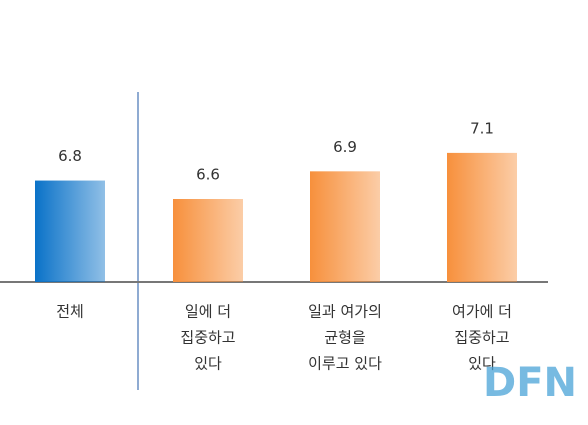 The width and height of the screenshot is (588, 425). What do you see at coordinates (345, 364) in the screenshot?
I see `x-tick-label: 이루고 있다` at bounding box center [345, 364].